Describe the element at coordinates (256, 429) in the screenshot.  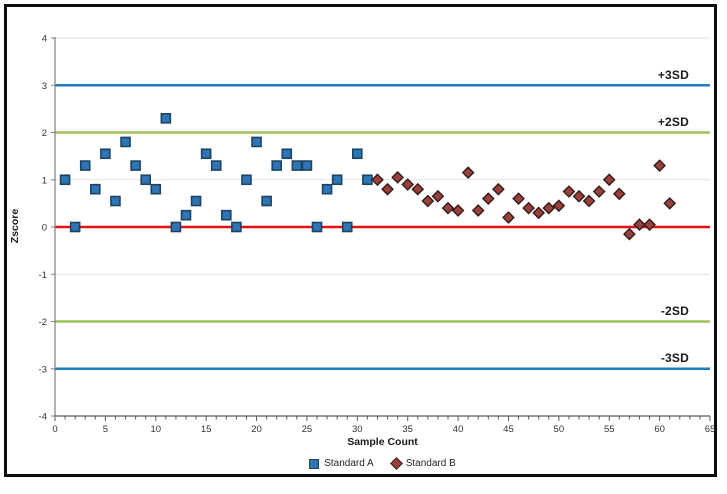
I see `x-tick-label: 20` at that location.